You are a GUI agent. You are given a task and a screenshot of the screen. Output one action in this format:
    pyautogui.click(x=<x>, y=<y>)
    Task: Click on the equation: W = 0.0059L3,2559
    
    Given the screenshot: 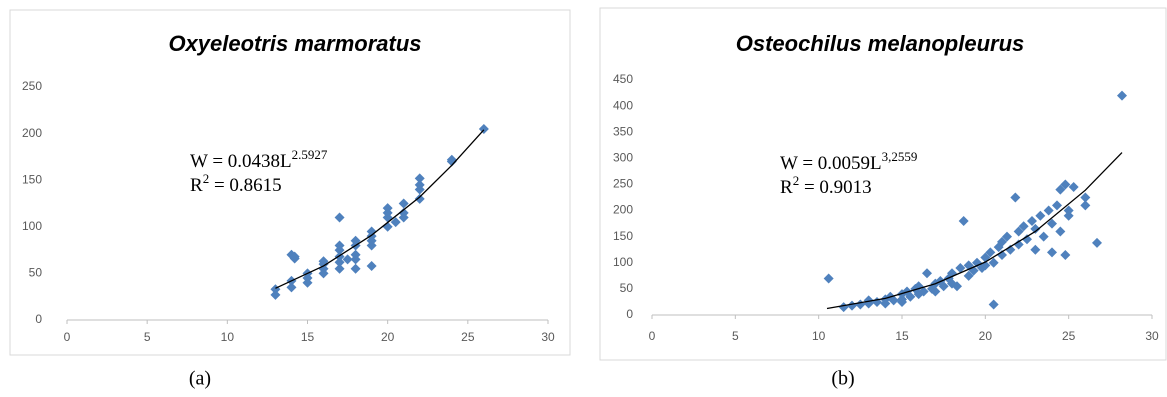 What is the action you would take?
    pyautogui.click(x=848, y=161)
    